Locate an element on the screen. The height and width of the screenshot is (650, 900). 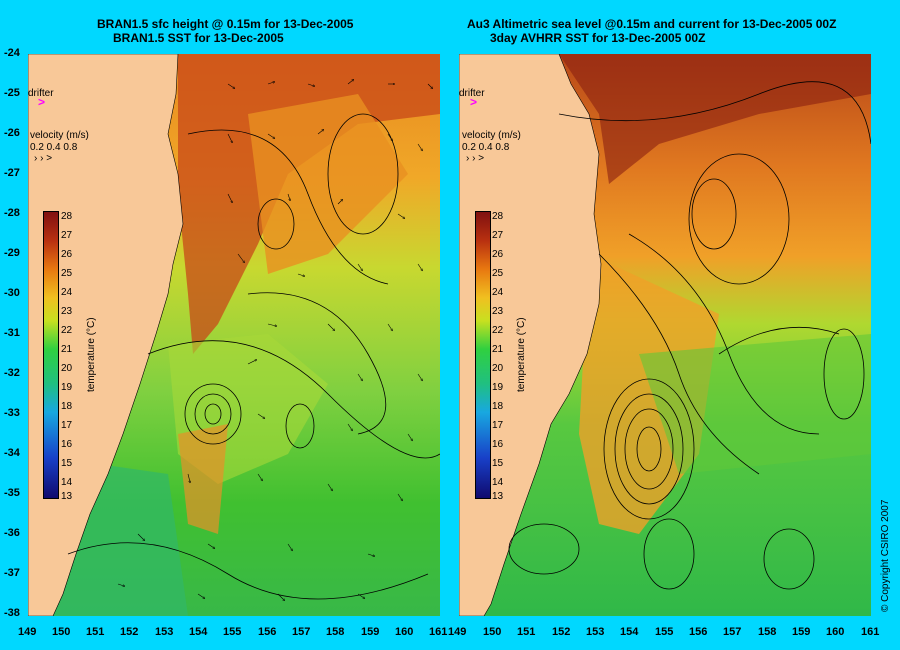
y-tick-label: -33 is located at coordinates (12, 413).